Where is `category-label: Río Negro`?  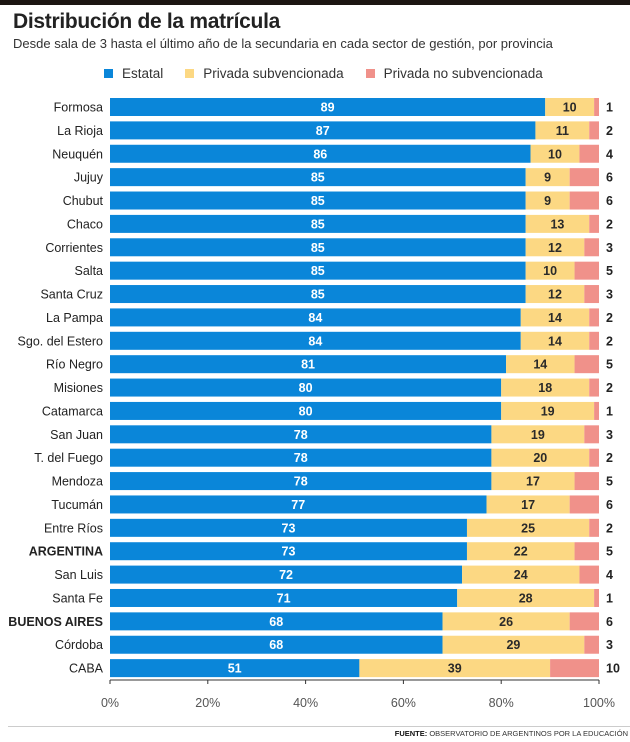
category-label: Río Negro is located at coordinates (74, 365).